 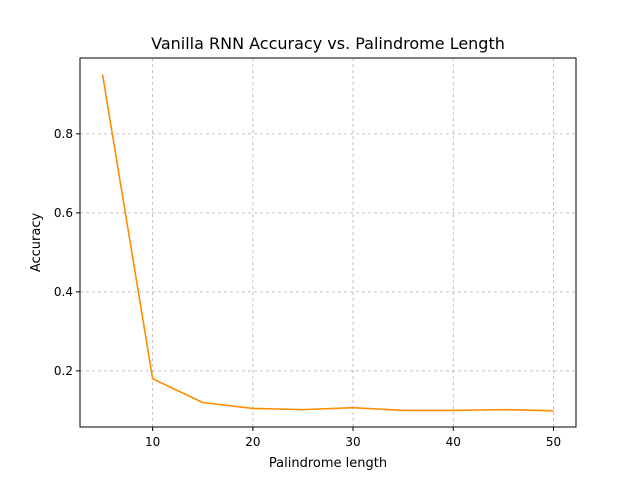 I want to click on x-tick-label: 30, so click(x=352, y=442).